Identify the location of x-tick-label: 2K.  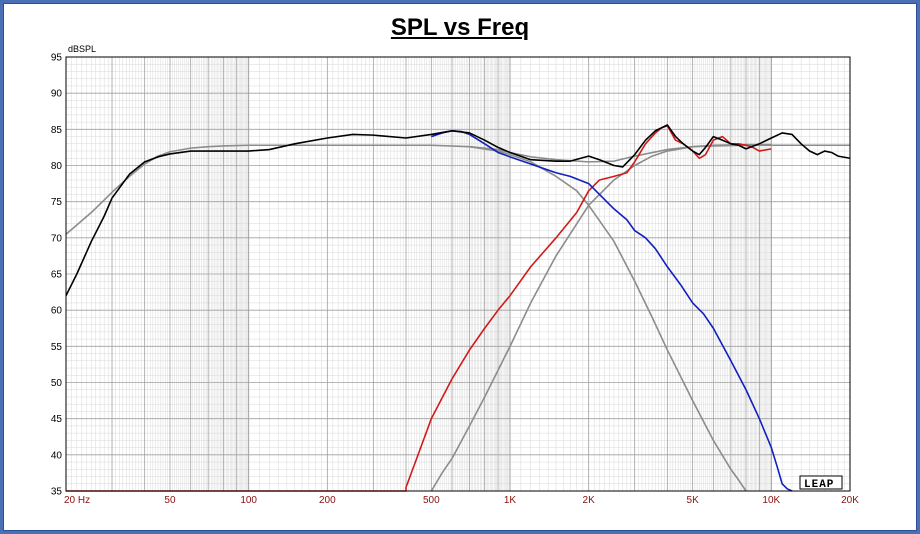
(589, 500).